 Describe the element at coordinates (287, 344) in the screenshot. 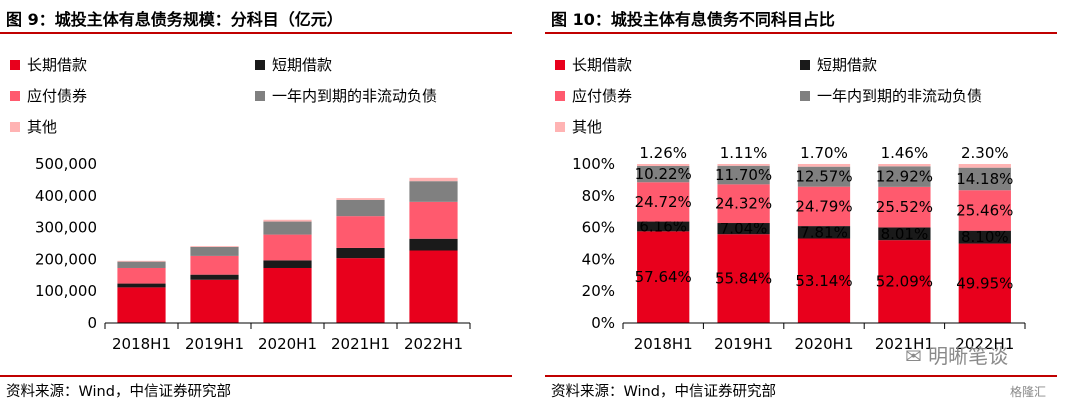

I see `x-tick-label: 2020H1` at that location.